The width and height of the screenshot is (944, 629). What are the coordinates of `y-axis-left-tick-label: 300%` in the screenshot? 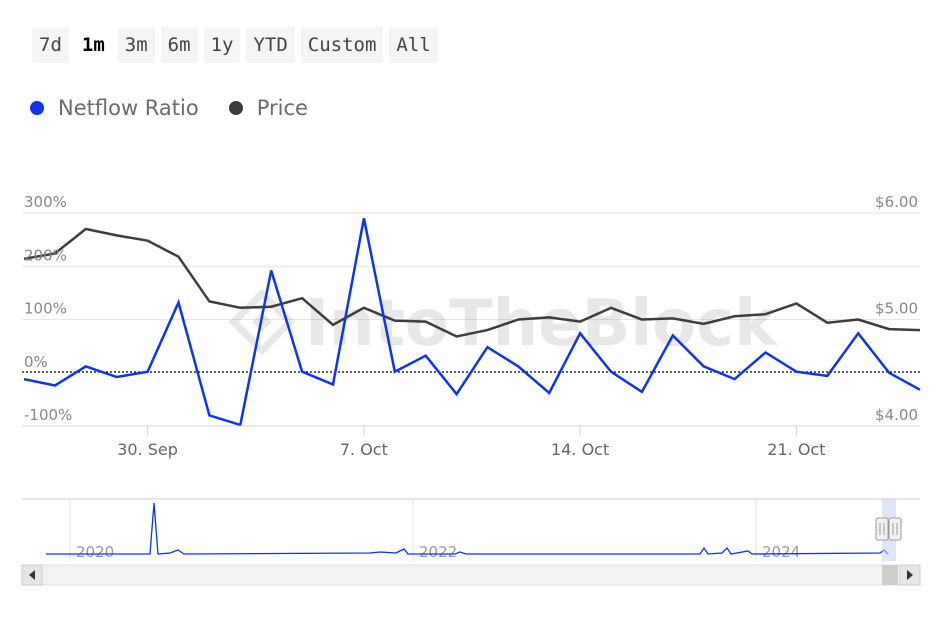 It's located at (45, 202).